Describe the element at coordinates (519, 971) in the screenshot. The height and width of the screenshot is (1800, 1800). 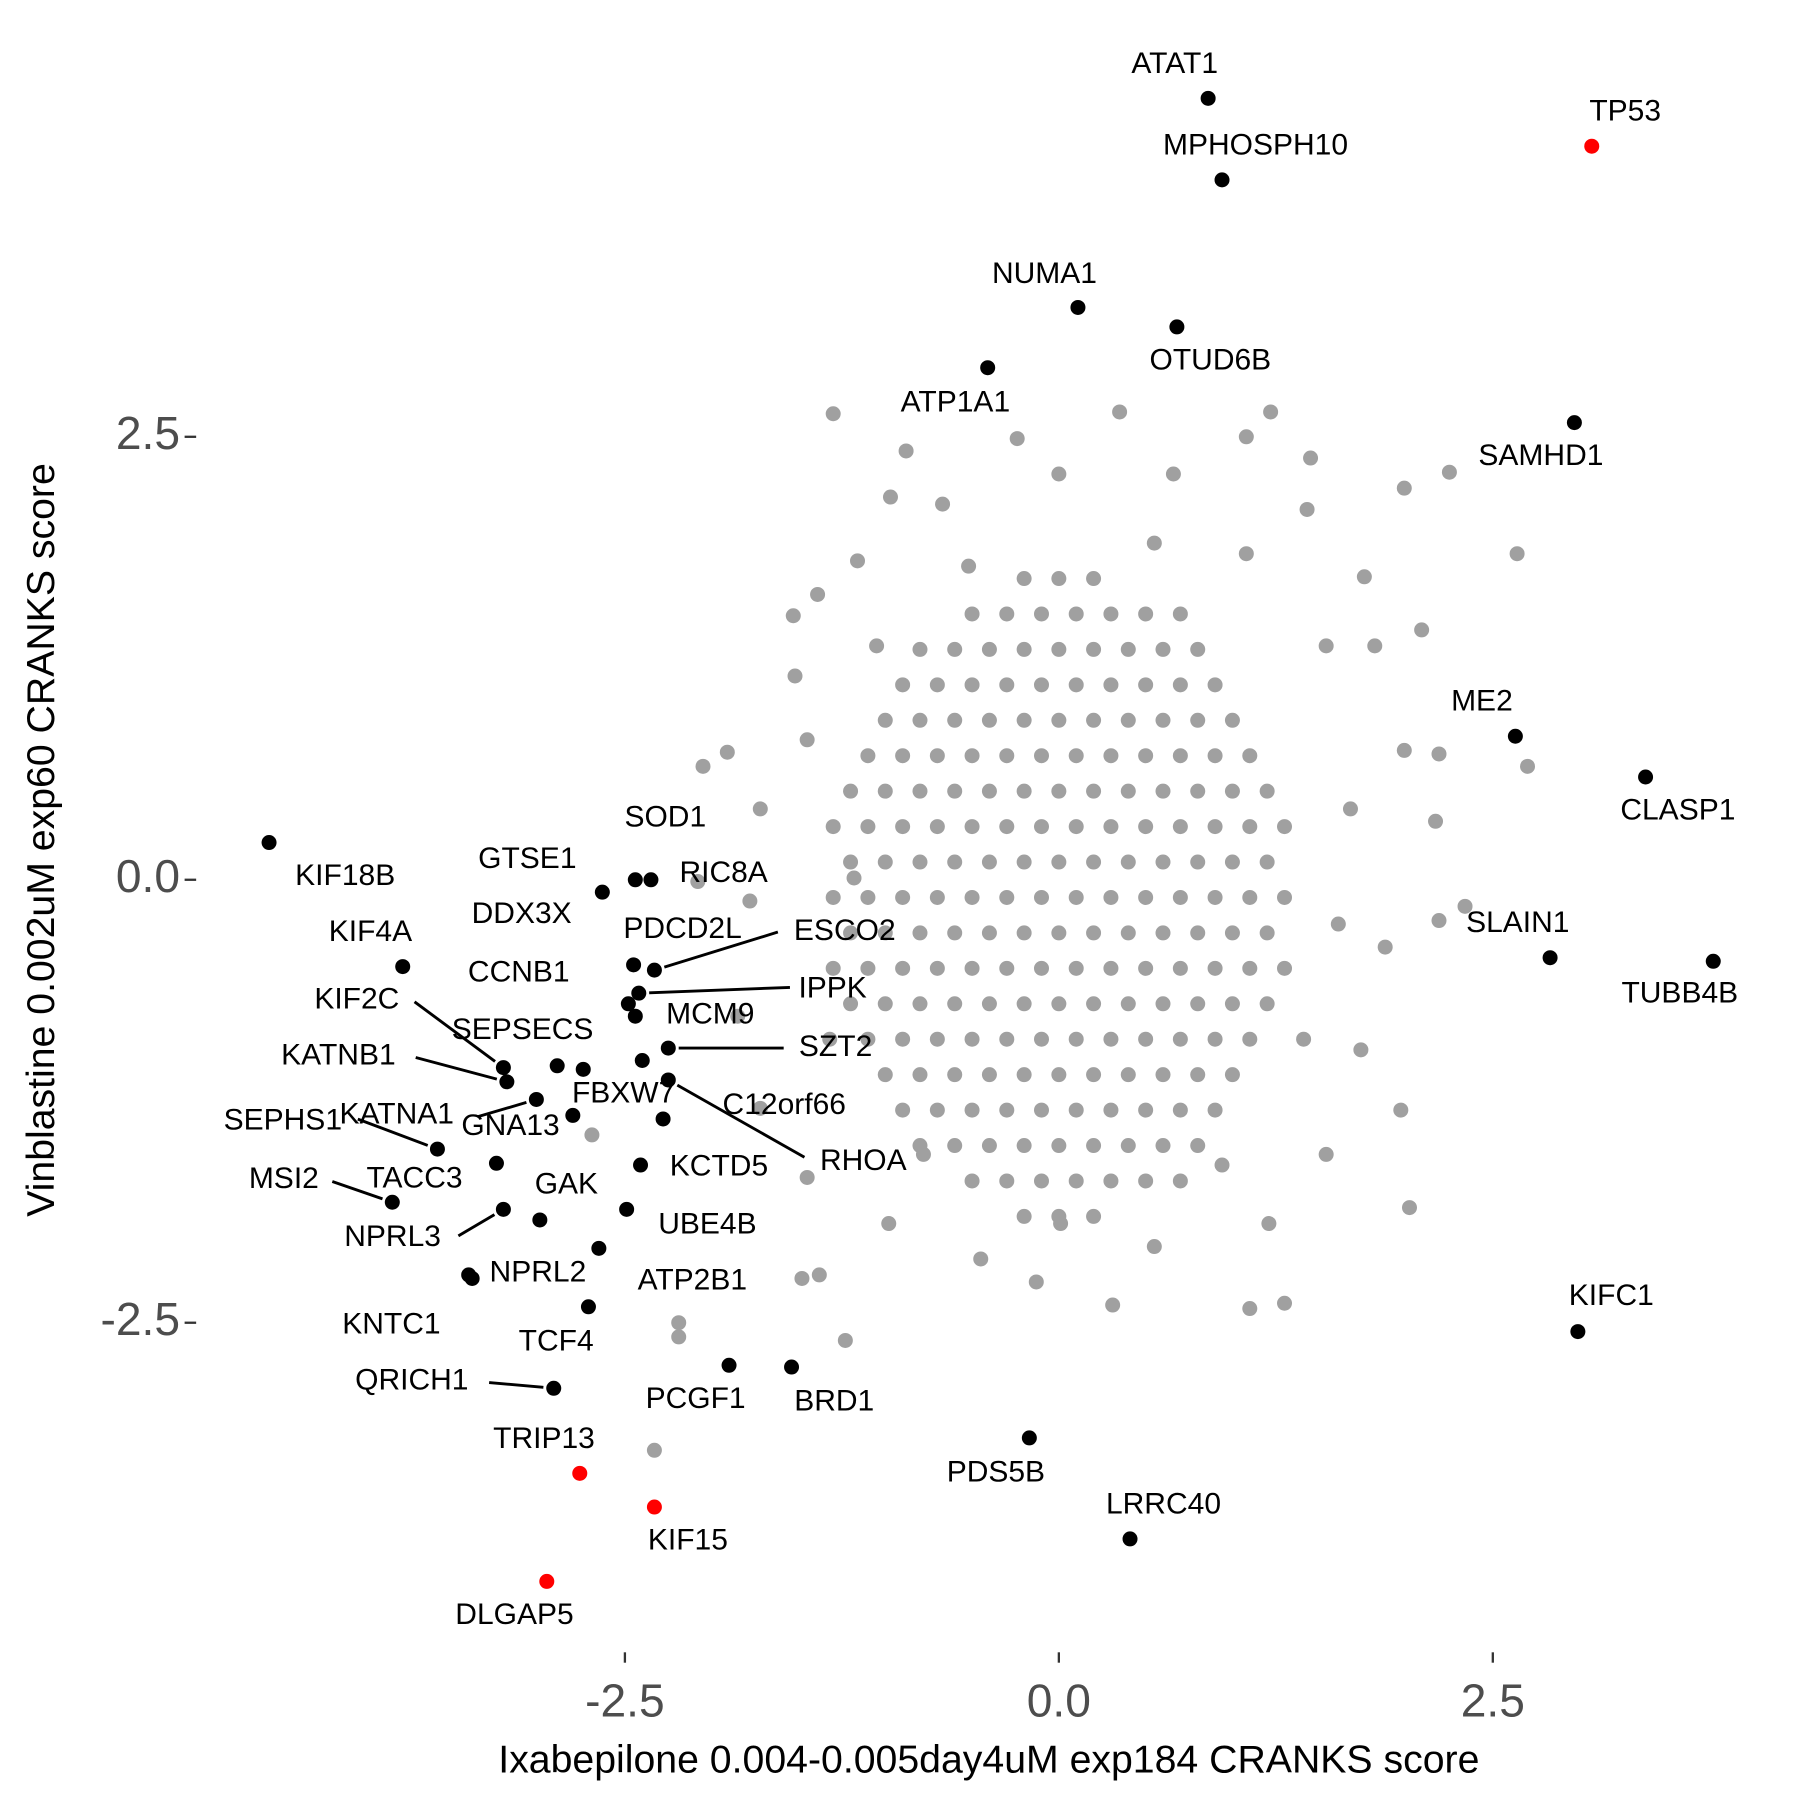
I see `point-label: CCNB1` at that location.